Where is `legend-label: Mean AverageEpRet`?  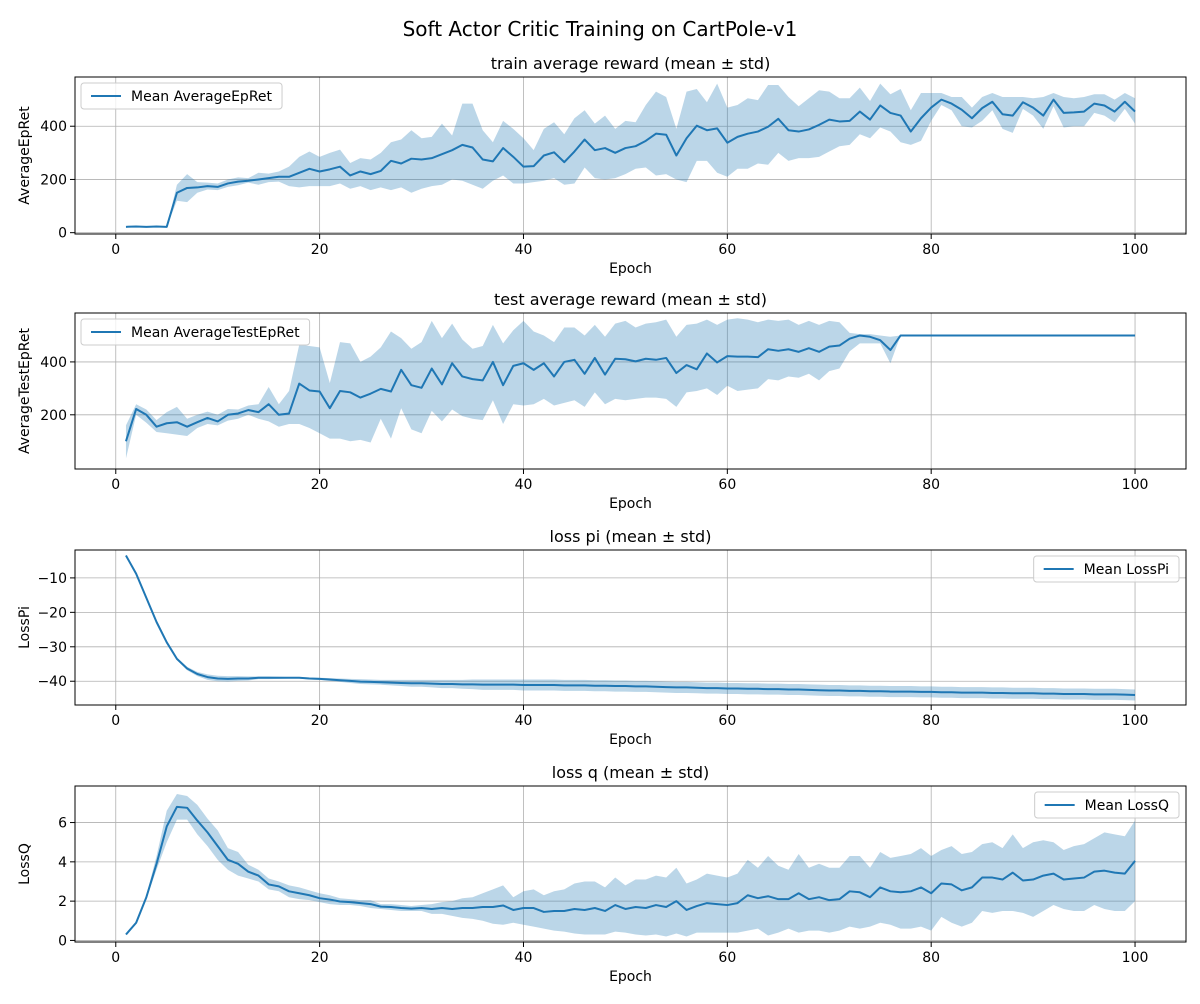 legend-label: Mean AverageEpRet is located at coordinates (202, 97).